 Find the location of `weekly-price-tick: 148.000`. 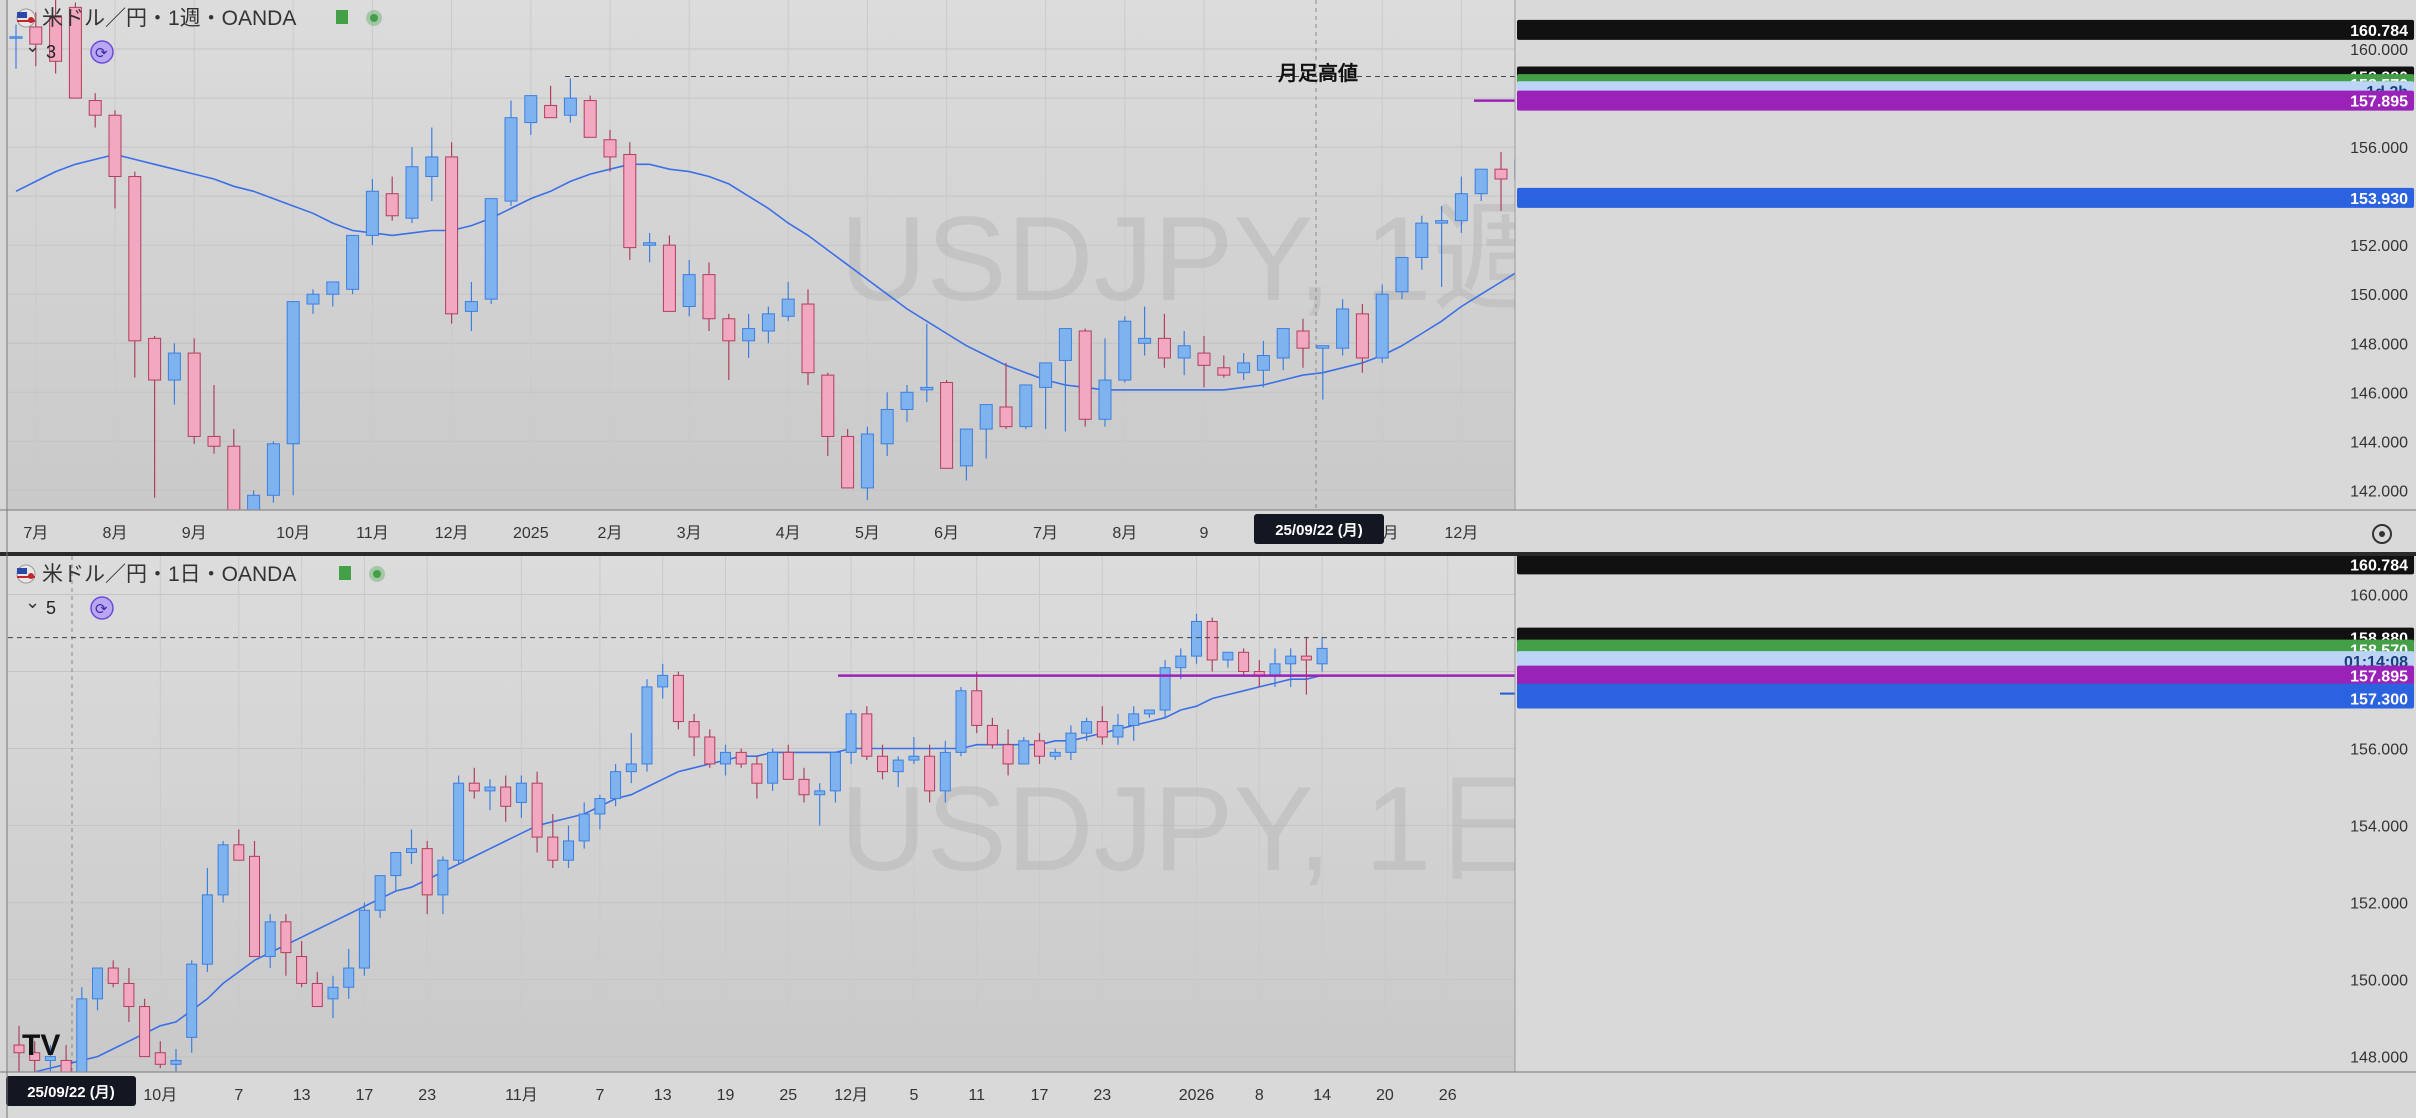

weekly-price-tick: 148.000 is located at coordinates (2379, 344).